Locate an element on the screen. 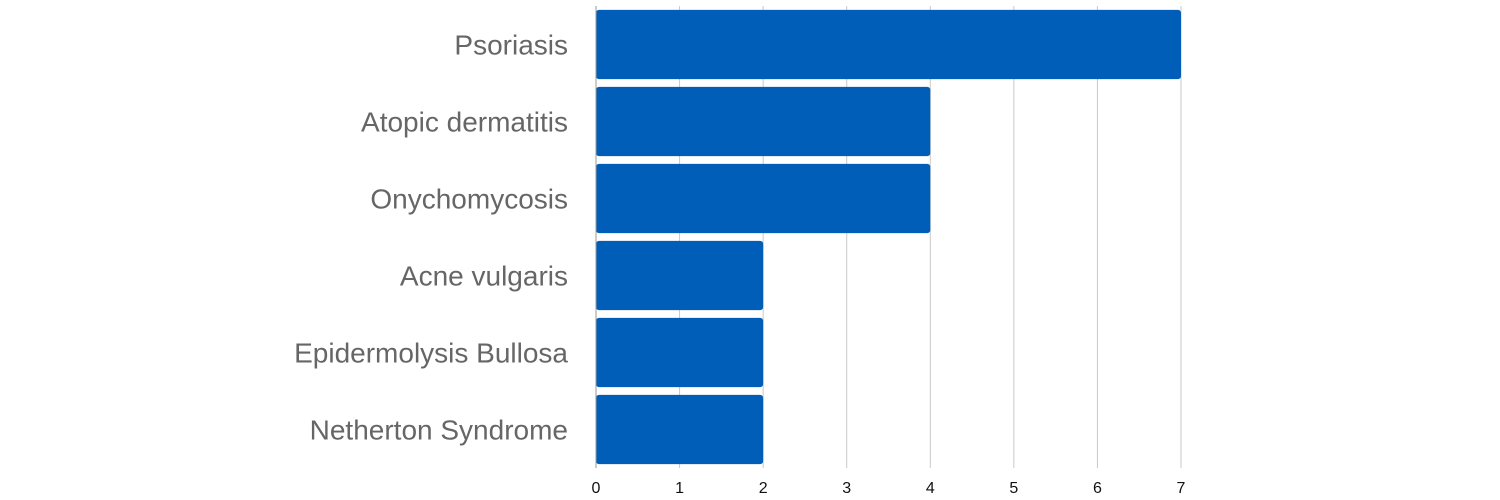 The image size is (1500, 500). x-tick-label: 4 is located at coordinates (930, 488).